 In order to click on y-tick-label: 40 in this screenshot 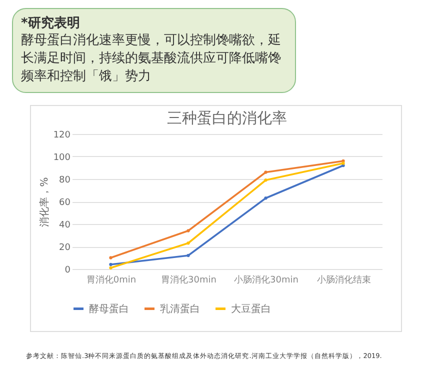, I will do `click(65, 225)`.